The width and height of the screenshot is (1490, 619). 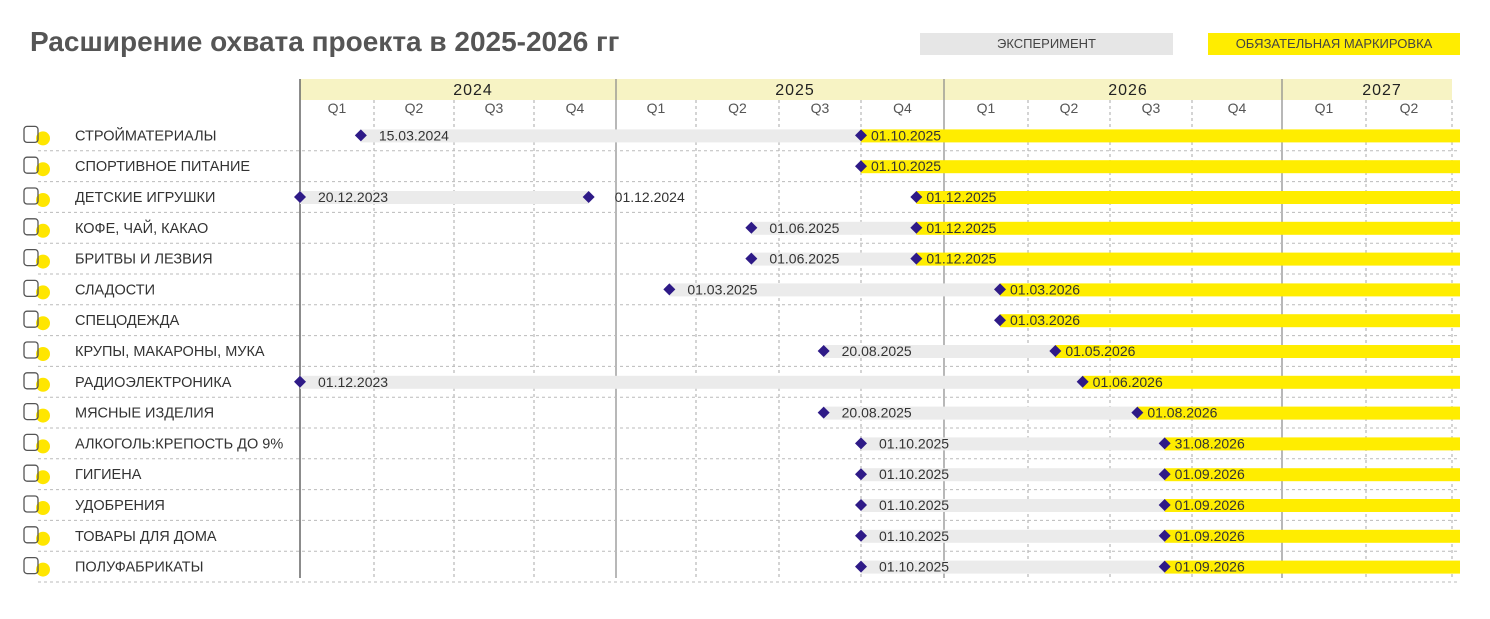 What do you see at coordinates (31, 319) in the screenshot?
I see `workwear-icon` at bounding box center [31, 319].